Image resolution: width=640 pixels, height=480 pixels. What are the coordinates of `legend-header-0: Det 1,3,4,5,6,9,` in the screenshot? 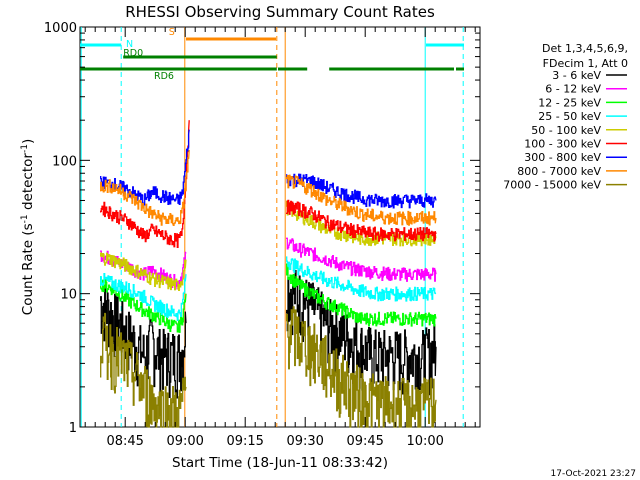 It's located at (585, 48).